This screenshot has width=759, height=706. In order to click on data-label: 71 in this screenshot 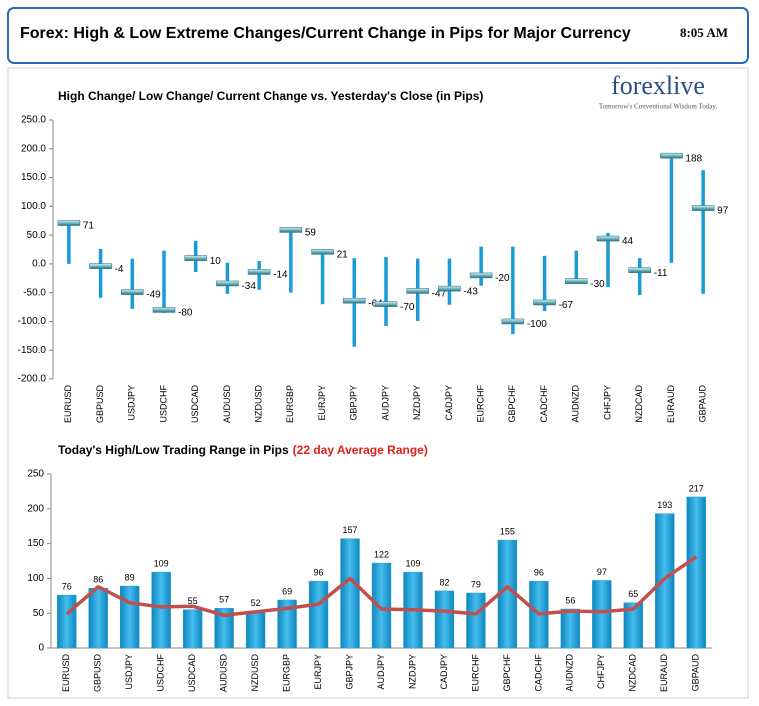, I will do `click(89, 226)`.